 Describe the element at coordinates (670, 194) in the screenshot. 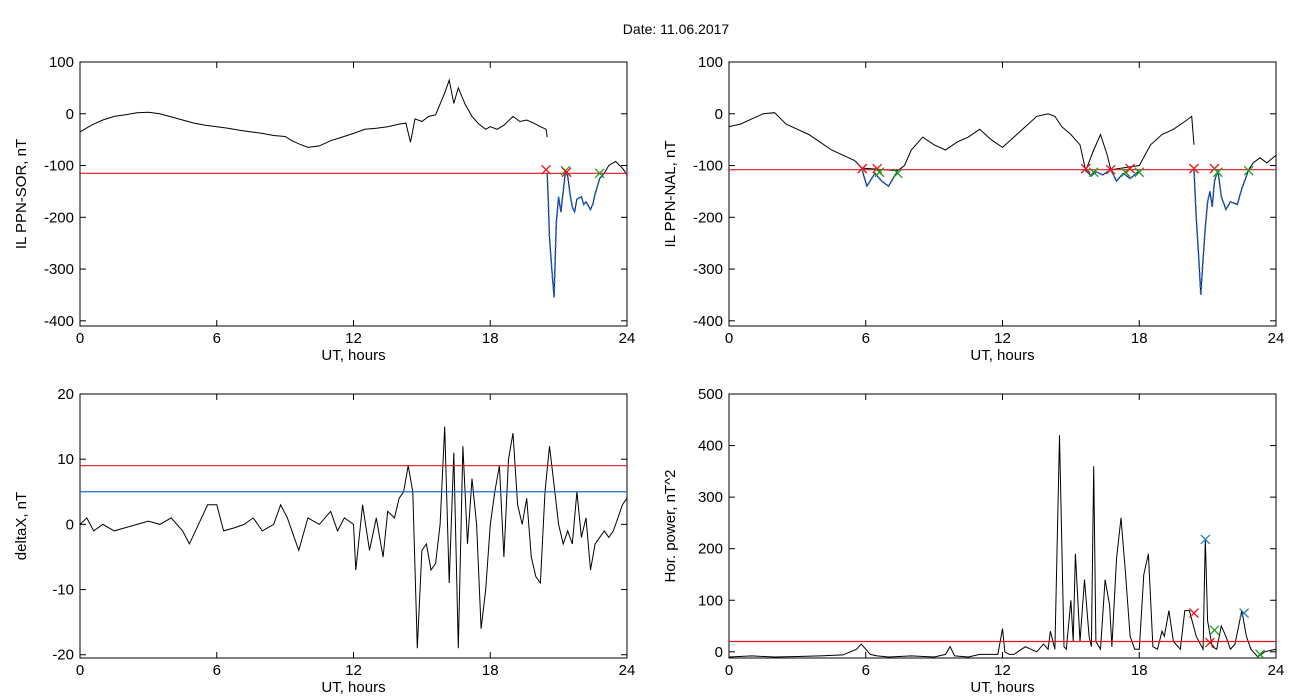

I see `y-axis-label: IL PPN-NAL, nT` at that location.